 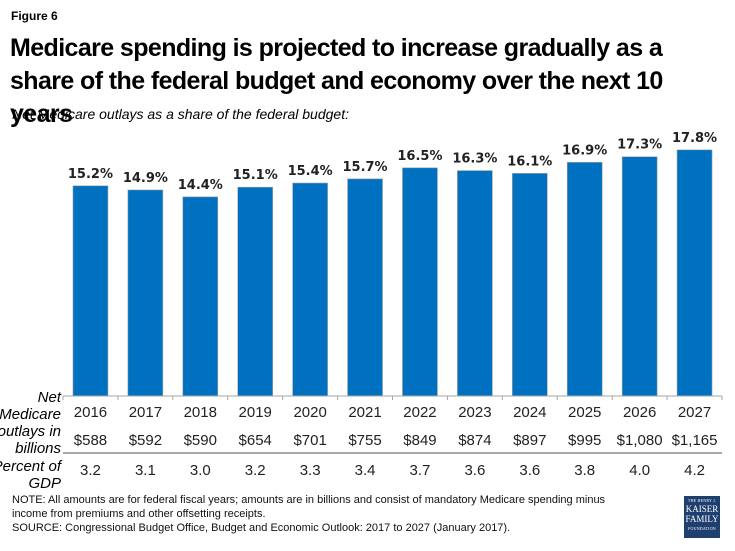 I want to click on outlay-value-2027: $1,165, so click(x=695, y=440).